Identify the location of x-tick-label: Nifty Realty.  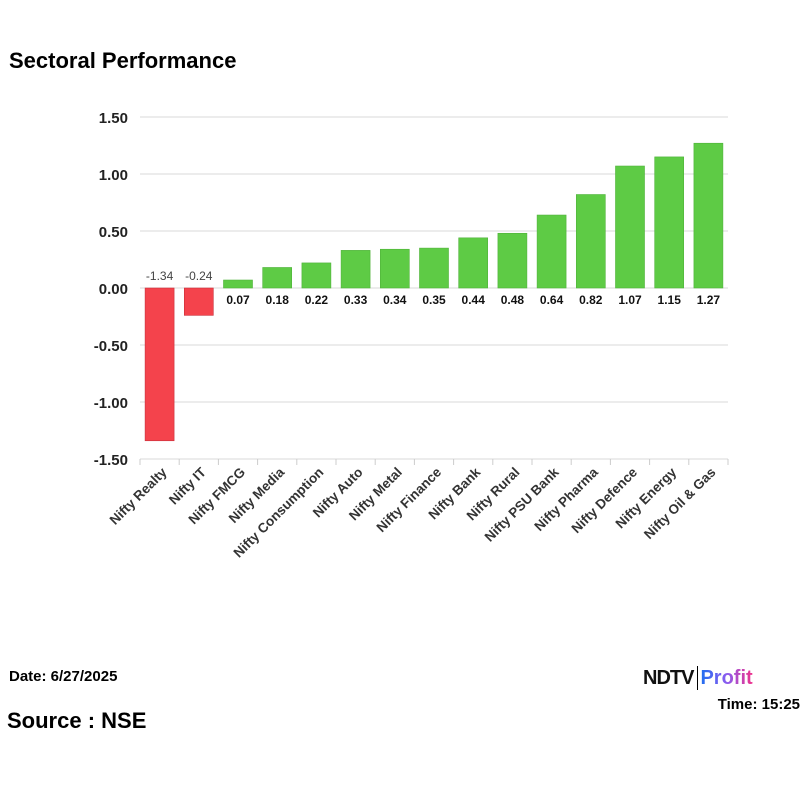
(138, 495).